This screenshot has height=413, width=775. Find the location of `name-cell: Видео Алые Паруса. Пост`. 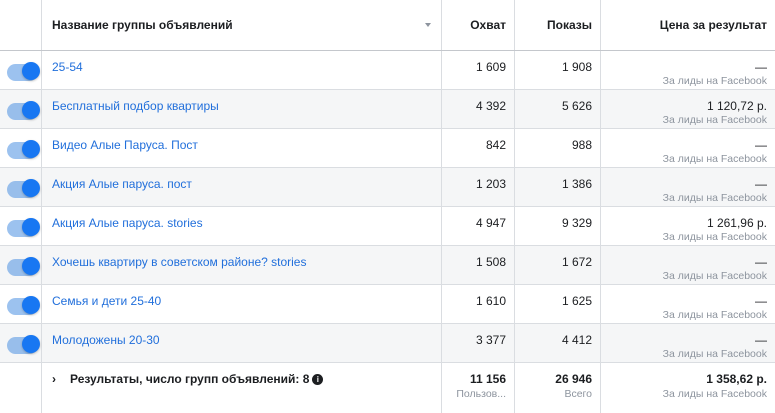

name-cell: Видео Алые Паруса. Пост is located at coordinates (242, 148).